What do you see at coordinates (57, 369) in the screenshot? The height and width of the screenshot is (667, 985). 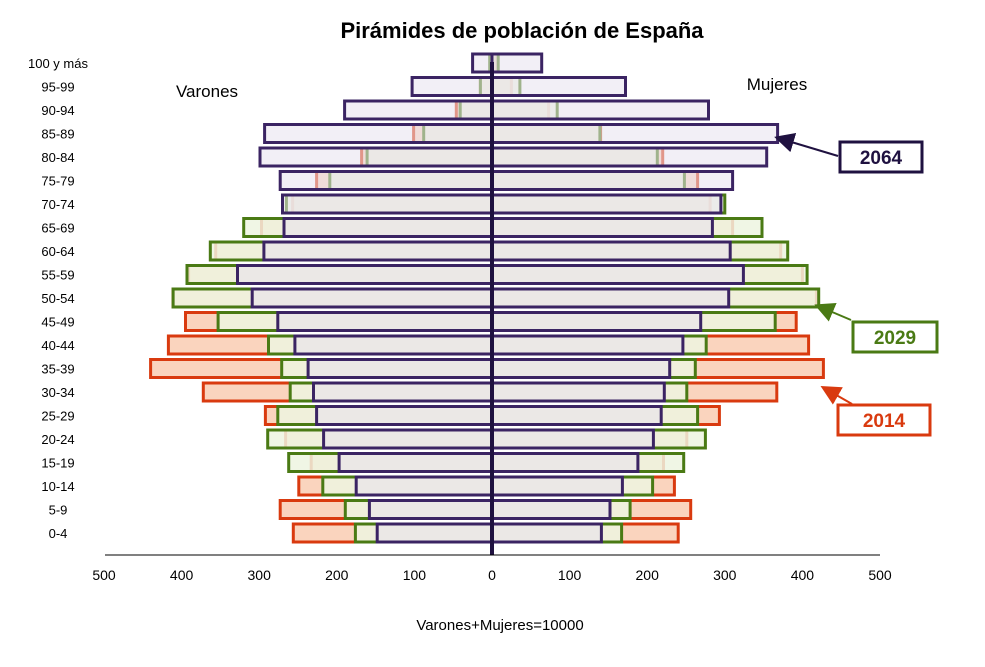 I see `age-tick-label: 35-39` at bounding box center [57, 369].